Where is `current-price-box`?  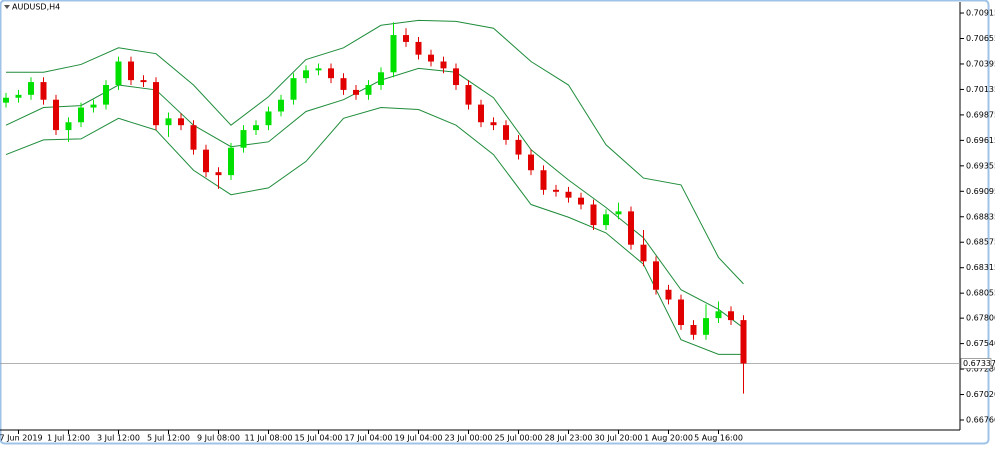 current-price-box is located at coordinates (976, 363).